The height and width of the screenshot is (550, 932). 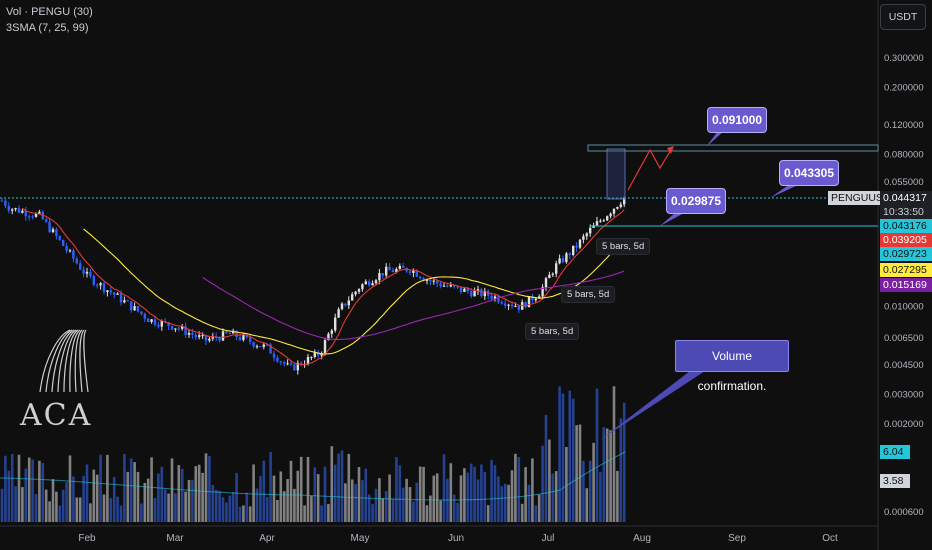 I want to click on price-tick-label: 0.055000, so click(x=904, y=182).